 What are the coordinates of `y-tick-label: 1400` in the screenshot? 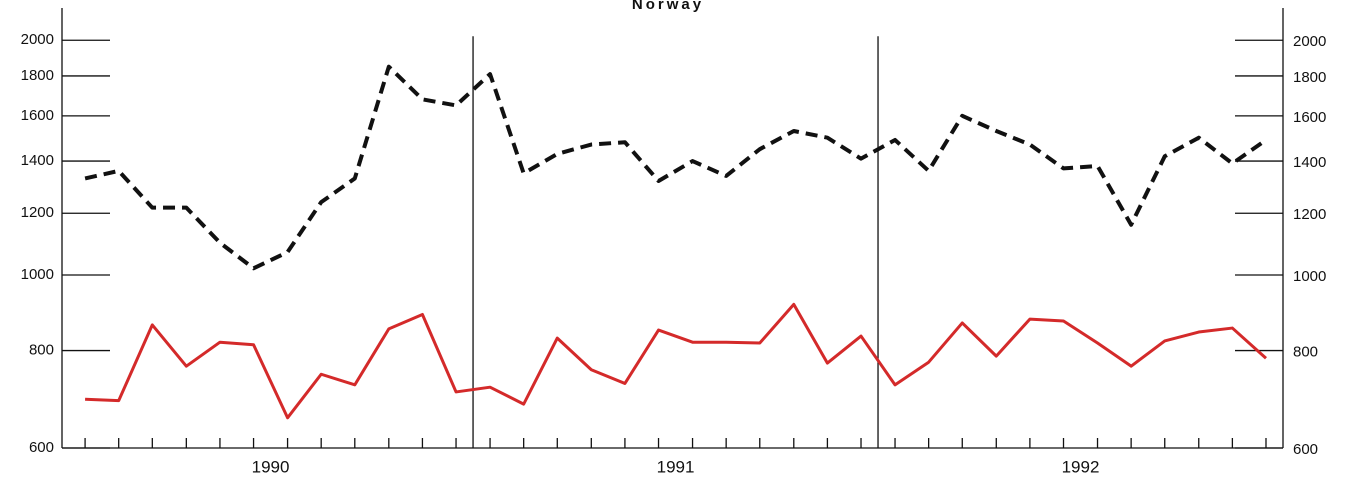 It's located at (37, 160).